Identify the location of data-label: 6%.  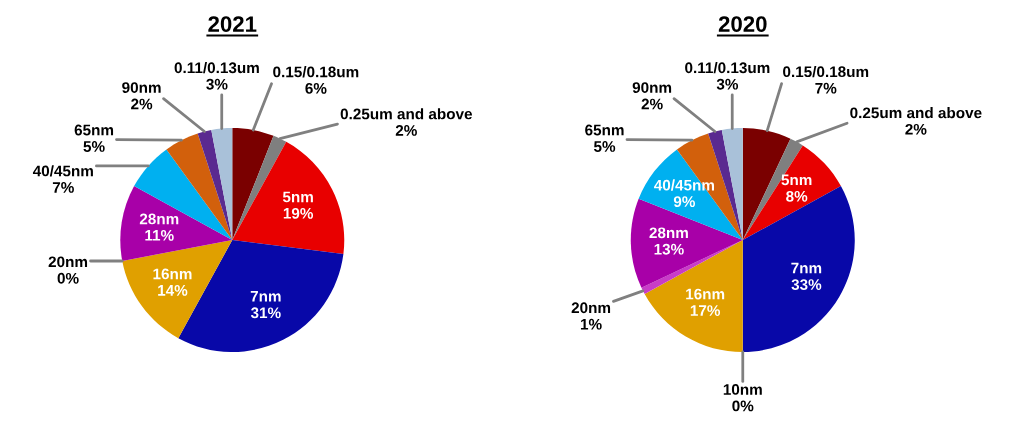
(316, 88).